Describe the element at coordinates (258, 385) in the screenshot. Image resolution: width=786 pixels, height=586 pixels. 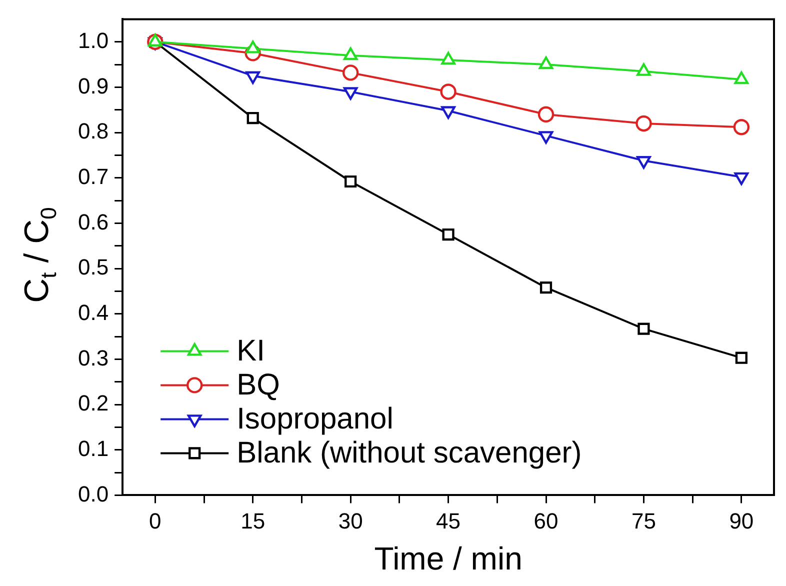
I see `legend-label: BQ` at that location.